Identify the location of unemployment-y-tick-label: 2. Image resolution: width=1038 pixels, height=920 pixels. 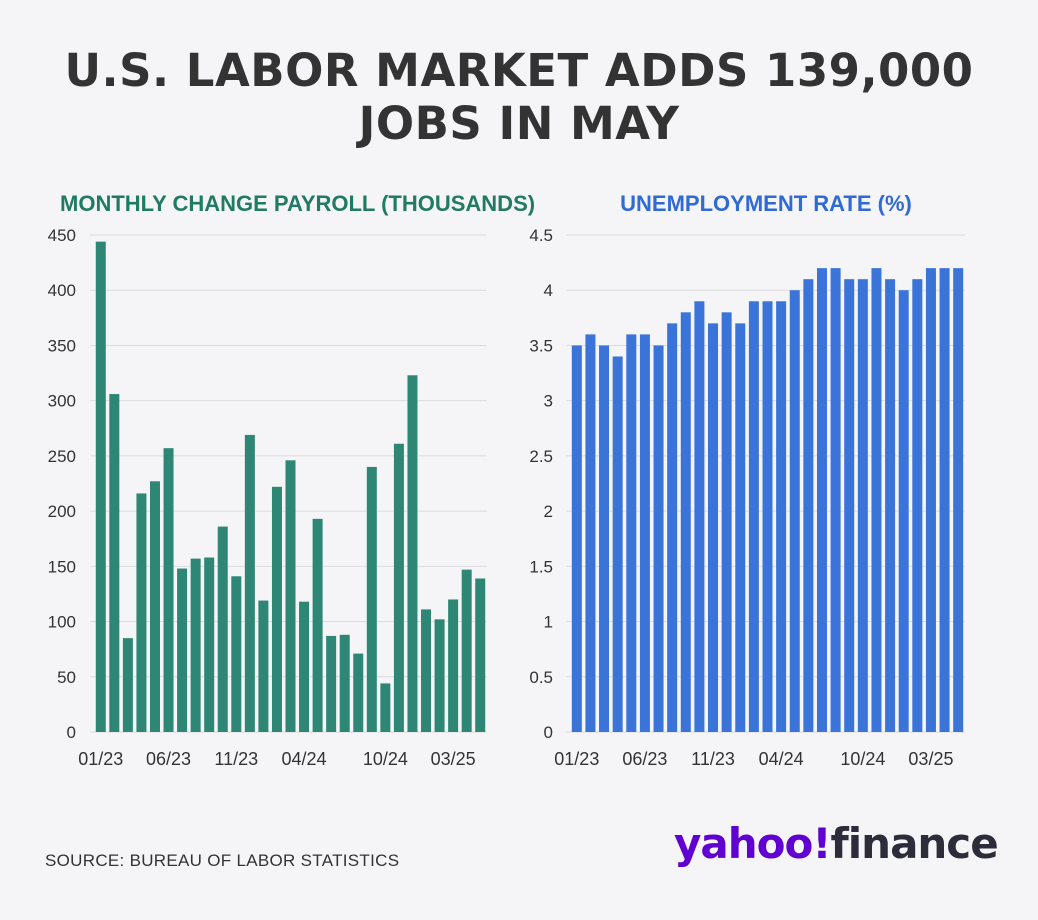
(548, 511).